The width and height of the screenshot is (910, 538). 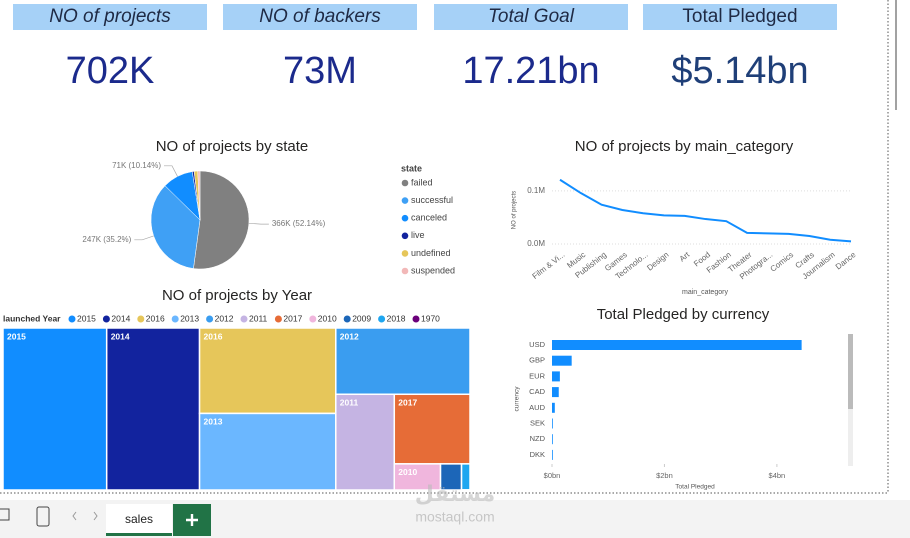 I want to click on tab, so click(x=139, y=520).